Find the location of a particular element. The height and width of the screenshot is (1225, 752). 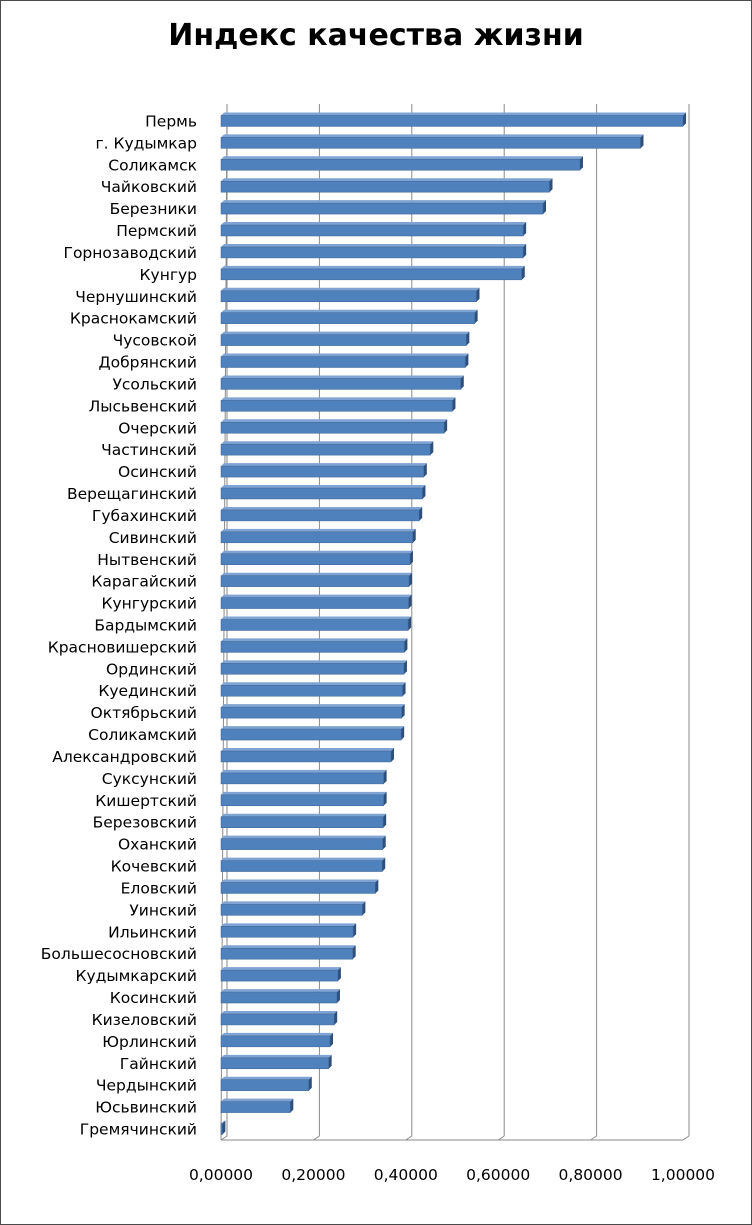

x-tick-label: 0,40000 is located at coordinates (406, 1175).